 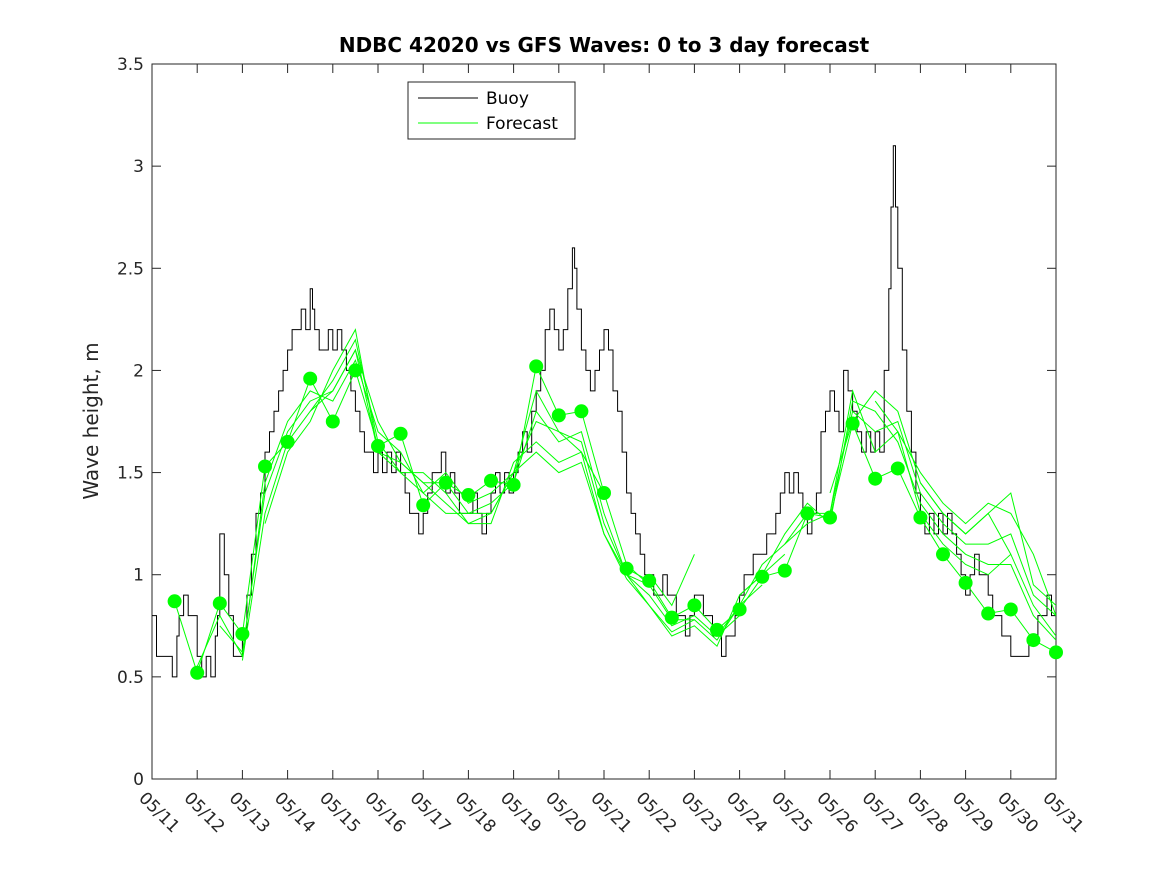 I want to click on x-tick-label: 05/28, so click(x=927, y=812).